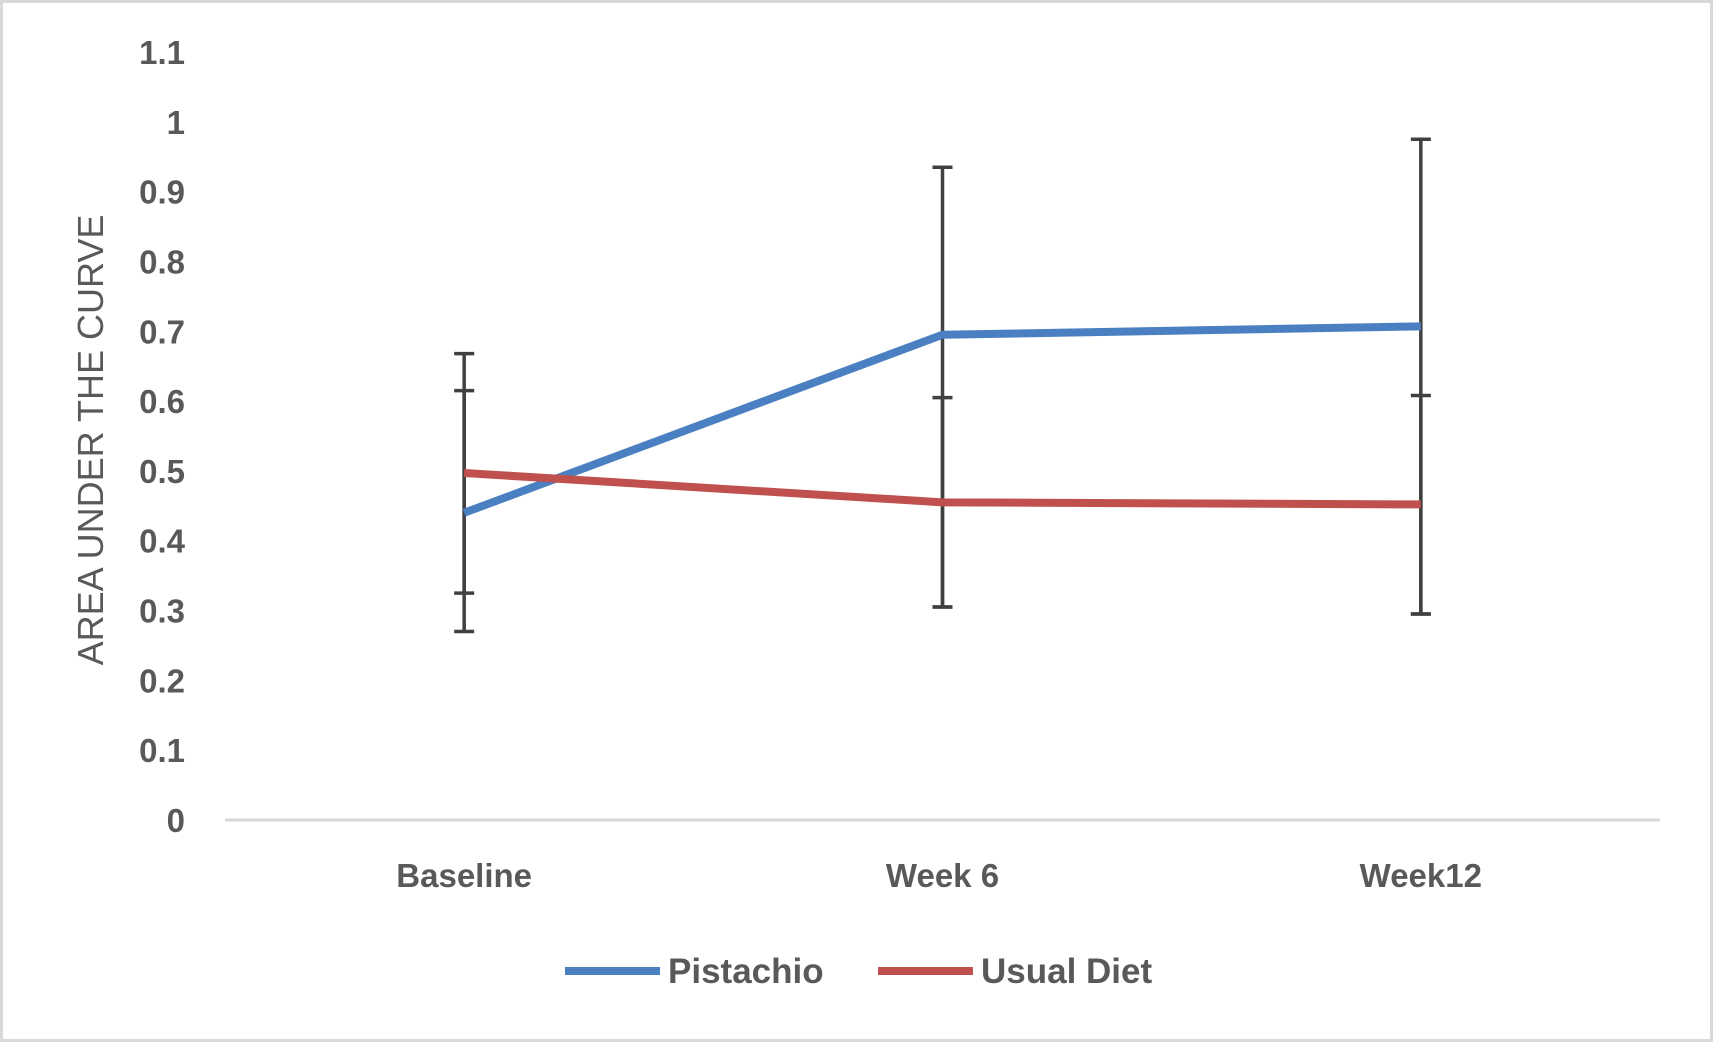  Describe the element at coordinates (162, 541) in the screenshot. I see `y-tick-label: 0.4` at that location.